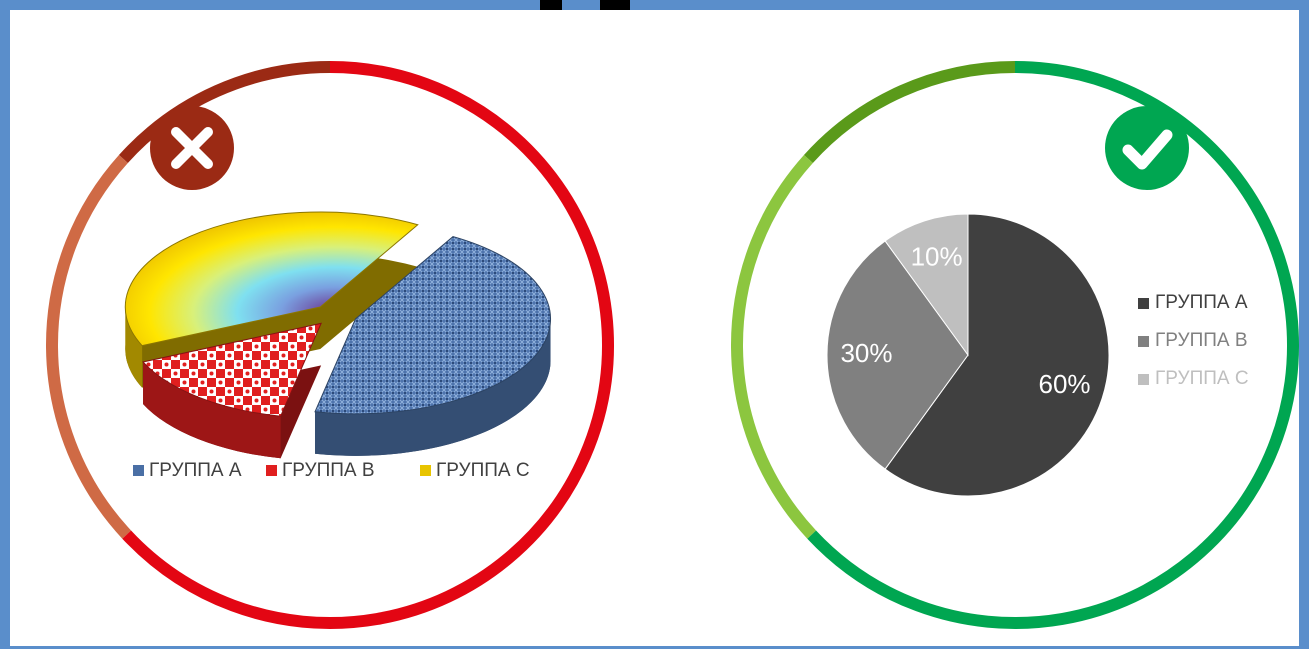 This screenshot has height=649, width=1309. I want to click on data-label: 10%, so click(937, 256).